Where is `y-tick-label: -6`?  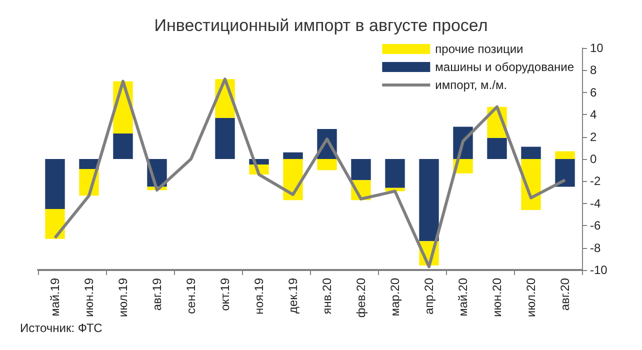 y-tick-label: -6 is located at coordinates (595, 225).